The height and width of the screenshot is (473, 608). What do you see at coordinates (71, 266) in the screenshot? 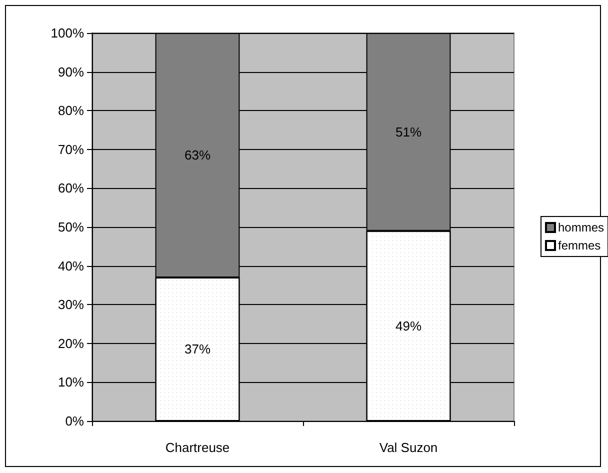
I see `y-tick-label: 40%` at bounding box center [71, 266].